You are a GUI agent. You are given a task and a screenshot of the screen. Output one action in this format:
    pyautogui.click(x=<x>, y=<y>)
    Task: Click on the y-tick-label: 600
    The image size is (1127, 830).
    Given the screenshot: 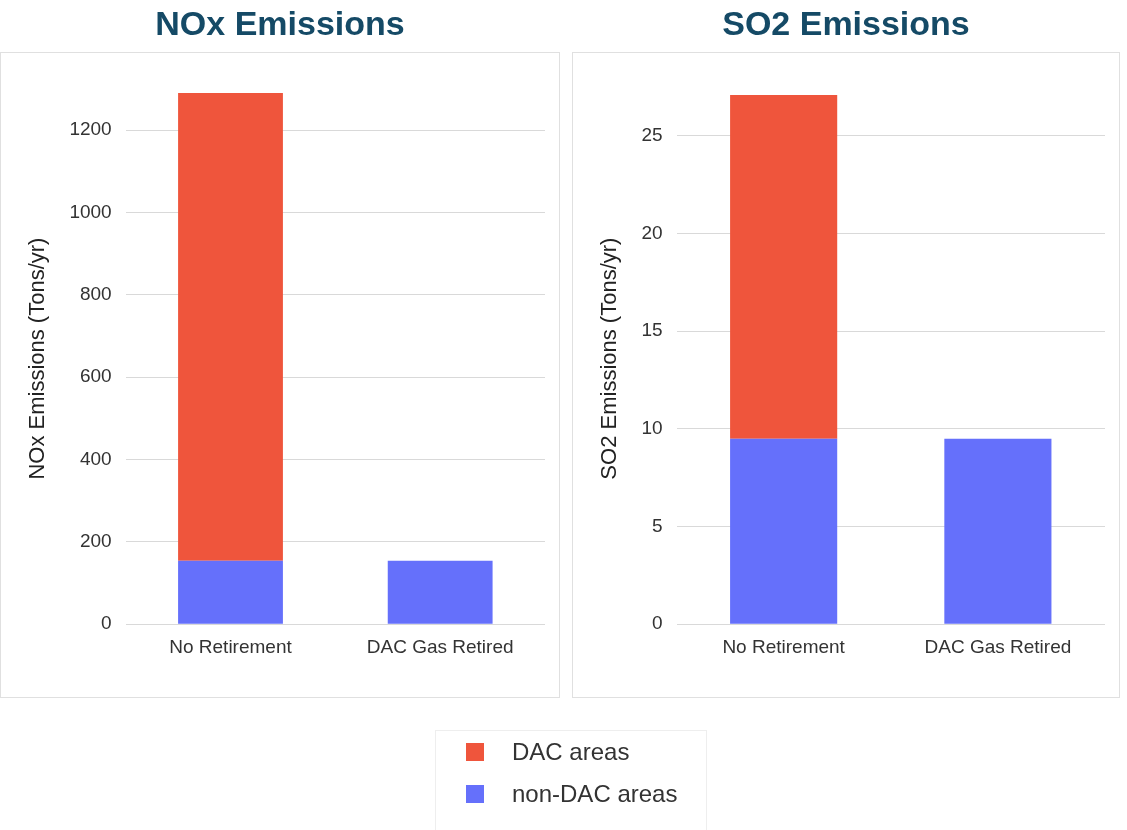 What is the action you would take?
    pyautogui.click(x=95, y=376)
    